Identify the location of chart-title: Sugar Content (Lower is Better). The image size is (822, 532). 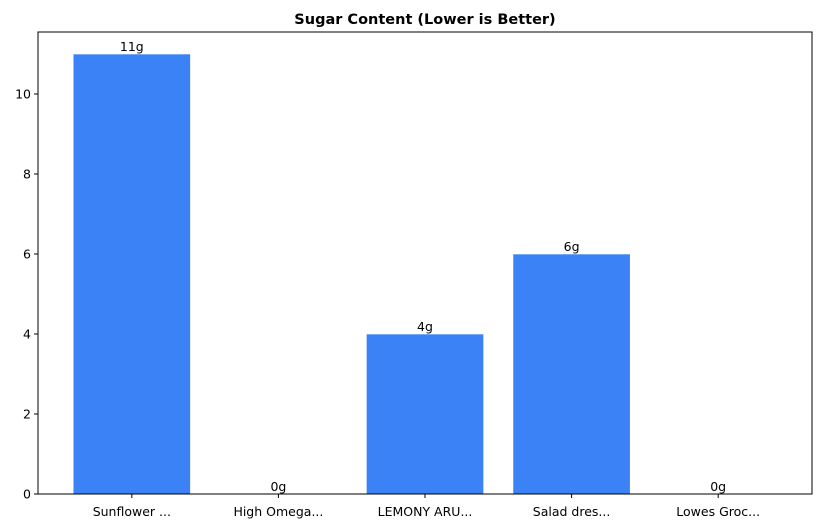
(424, 20).